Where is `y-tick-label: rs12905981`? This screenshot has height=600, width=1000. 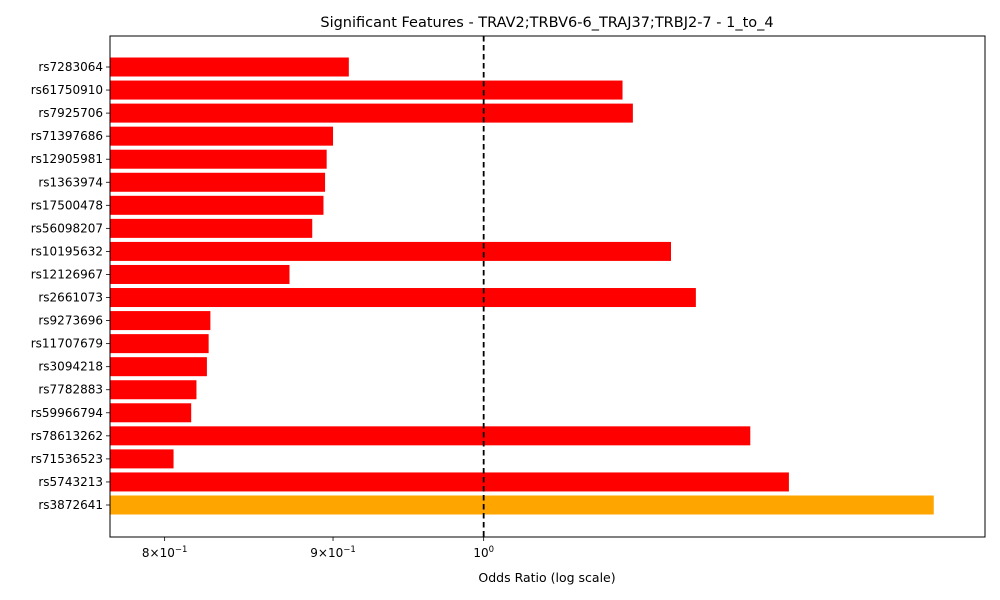
y-tick-label: rs12905981 is located at coordinates (67, 159).